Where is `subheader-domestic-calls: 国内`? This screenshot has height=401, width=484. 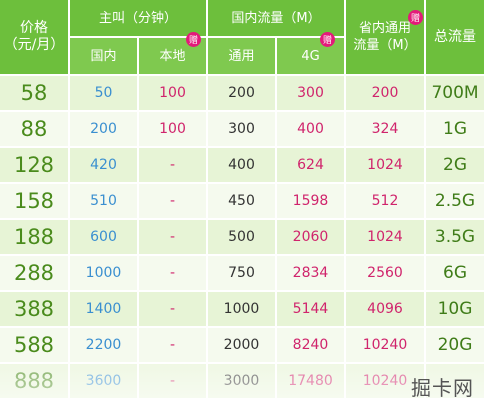 subheader-domestic-calls: 国内 is located at coordinates (103, 56).